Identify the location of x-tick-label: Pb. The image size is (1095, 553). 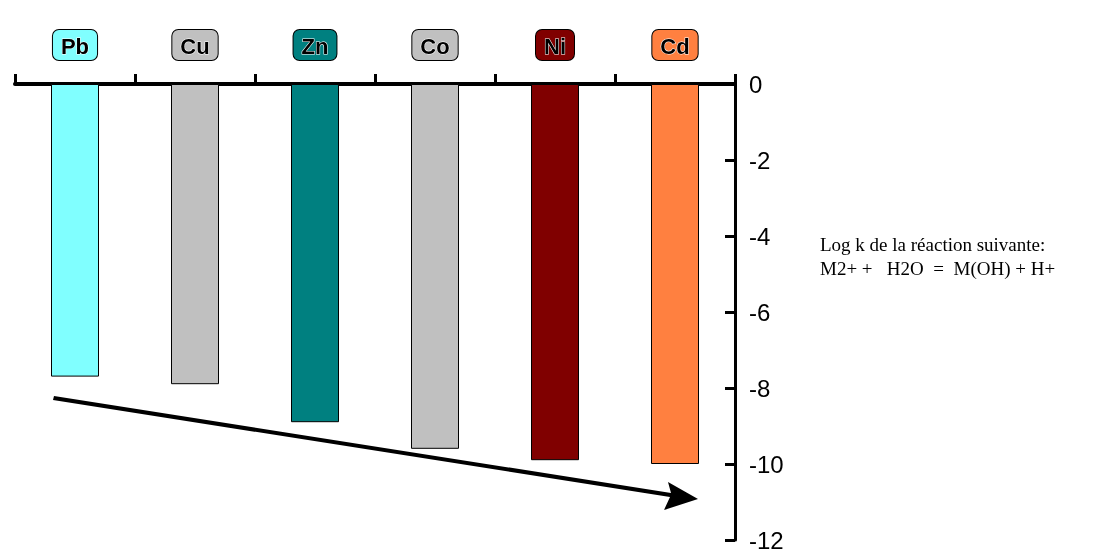
(75, 46).